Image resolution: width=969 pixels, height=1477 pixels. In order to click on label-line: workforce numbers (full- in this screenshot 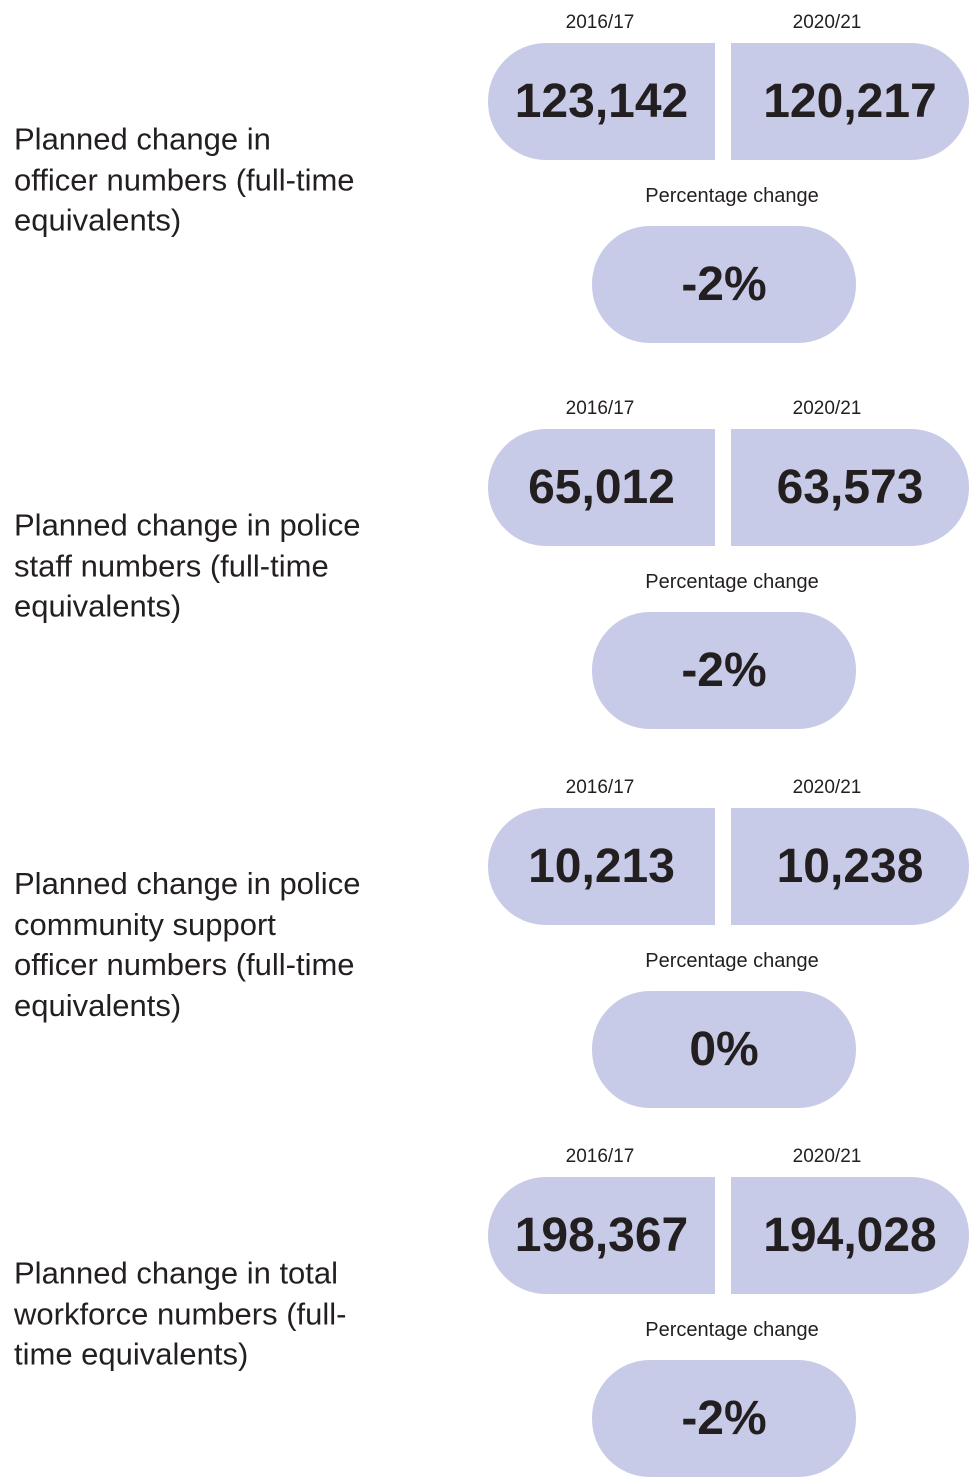, I will do `click(180, 1313)`.